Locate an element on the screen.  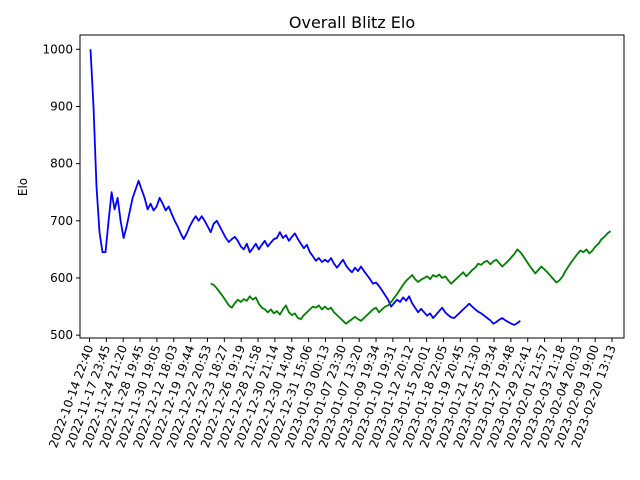
chart-title: Overall Blitz Elo is located at coordinates (352, 22).